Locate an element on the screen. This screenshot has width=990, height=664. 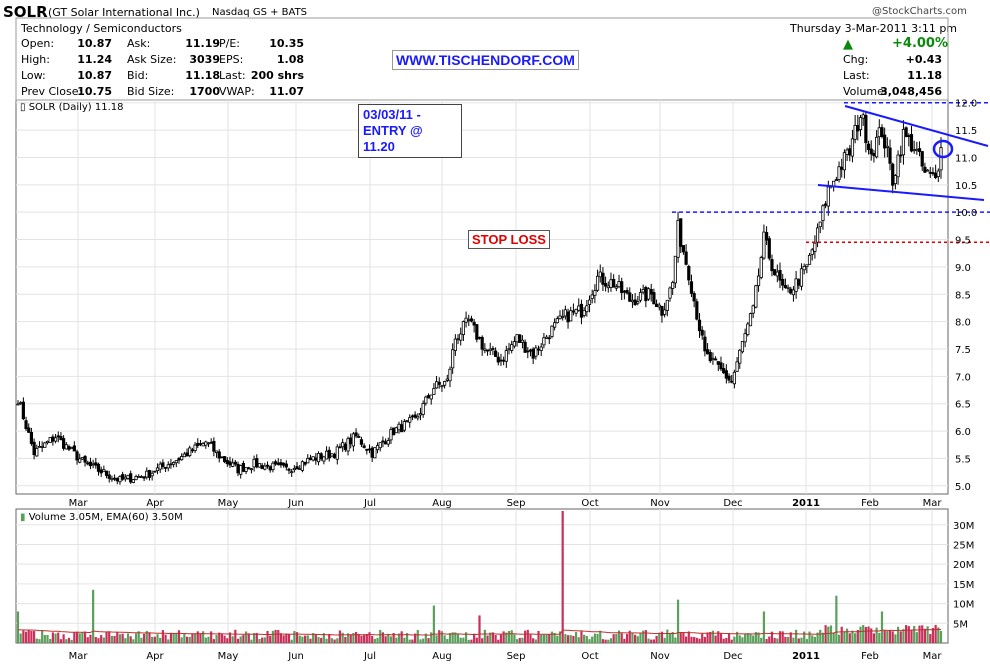
x-tick-label: Jun is located at coordinates (295, 656).